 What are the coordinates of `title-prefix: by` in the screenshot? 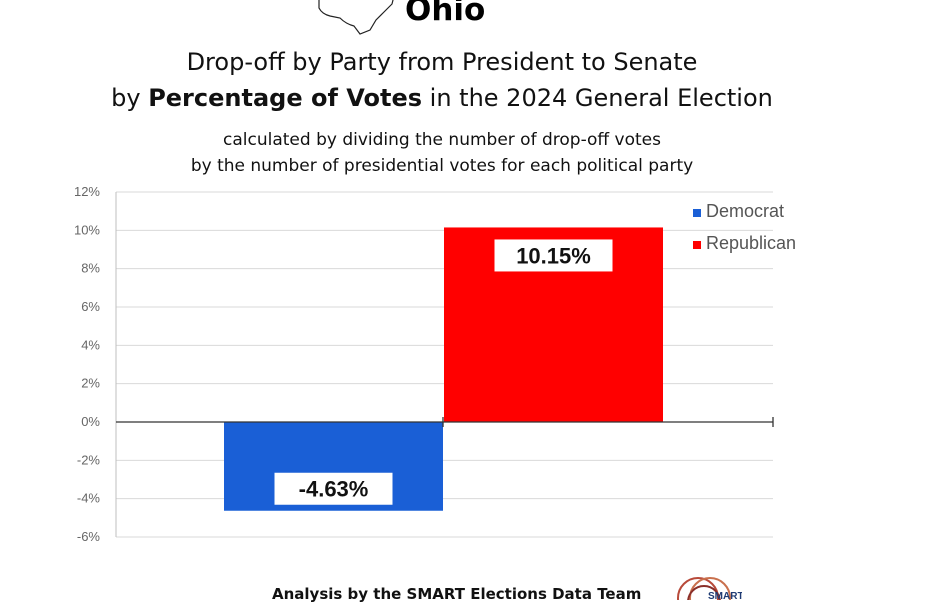 It's located at (130, 98).